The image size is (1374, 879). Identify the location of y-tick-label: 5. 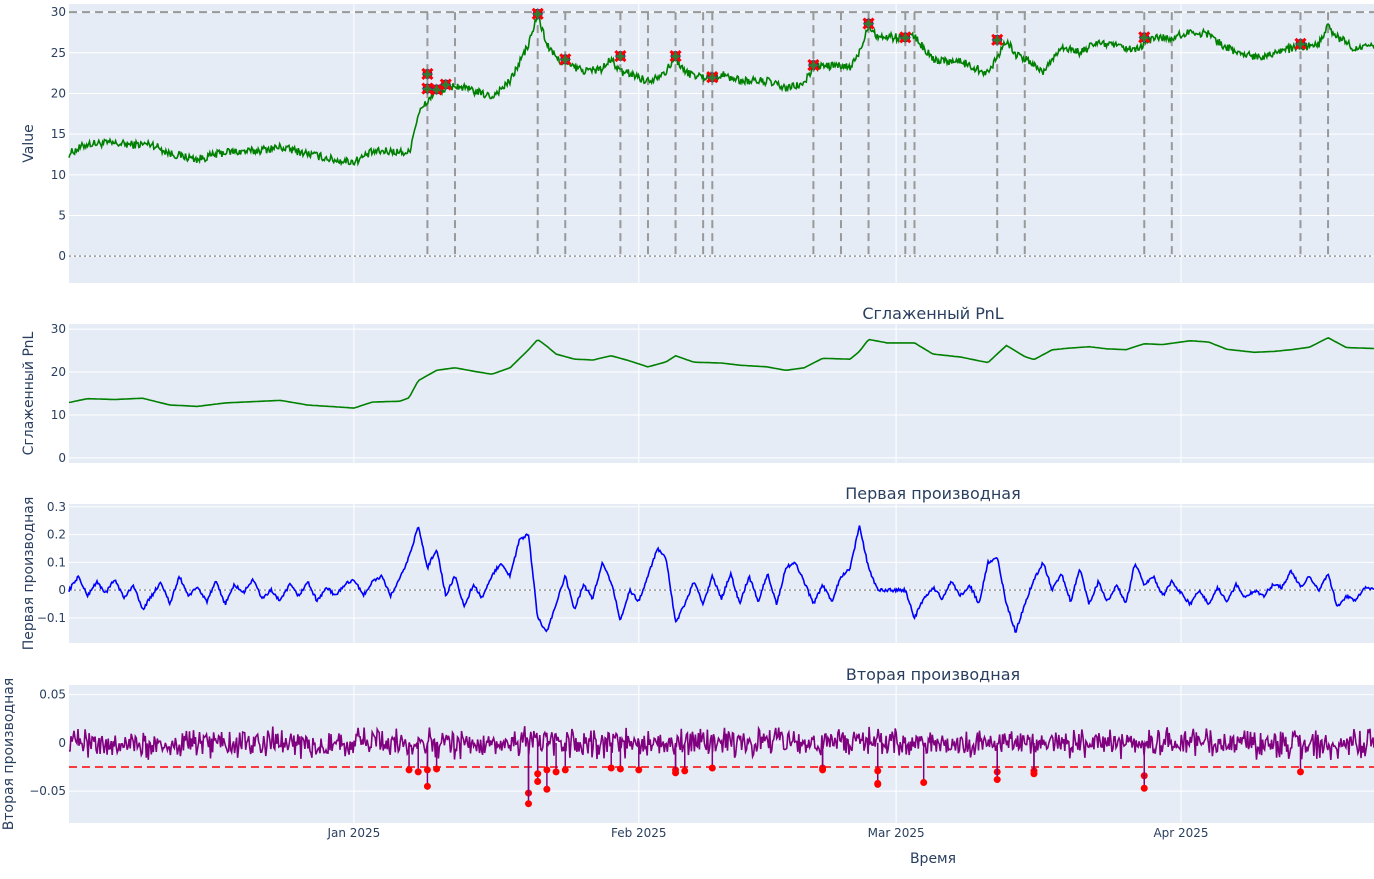
(62, 215).